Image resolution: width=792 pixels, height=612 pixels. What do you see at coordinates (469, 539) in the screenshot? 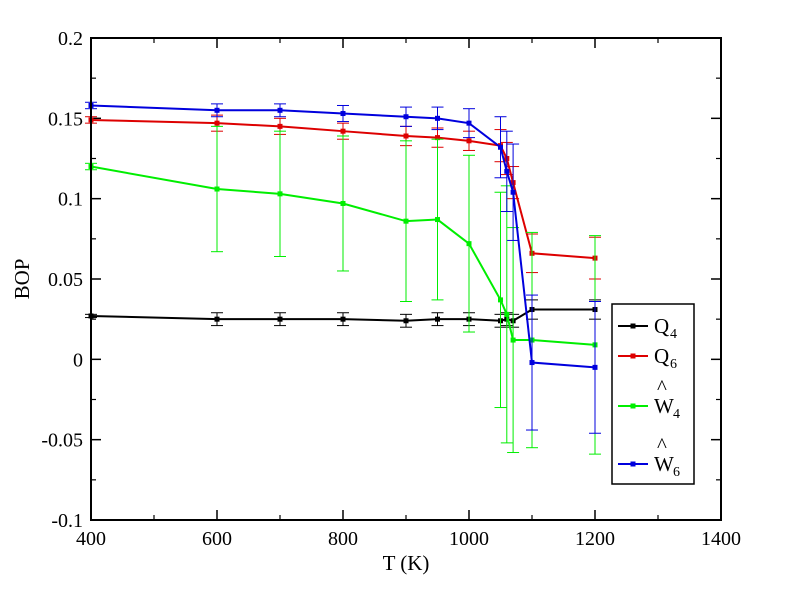
I see `x-tick-label: 1000` at bounding box center [469, 539].